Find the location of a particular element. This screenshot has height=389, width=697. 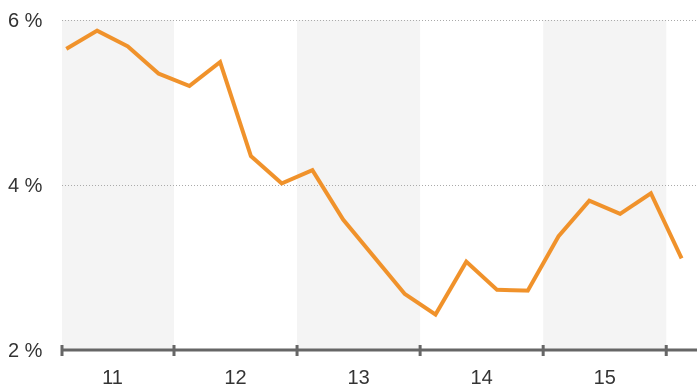

x-tick-label-15: 15 is located at coordinates (605, 378).